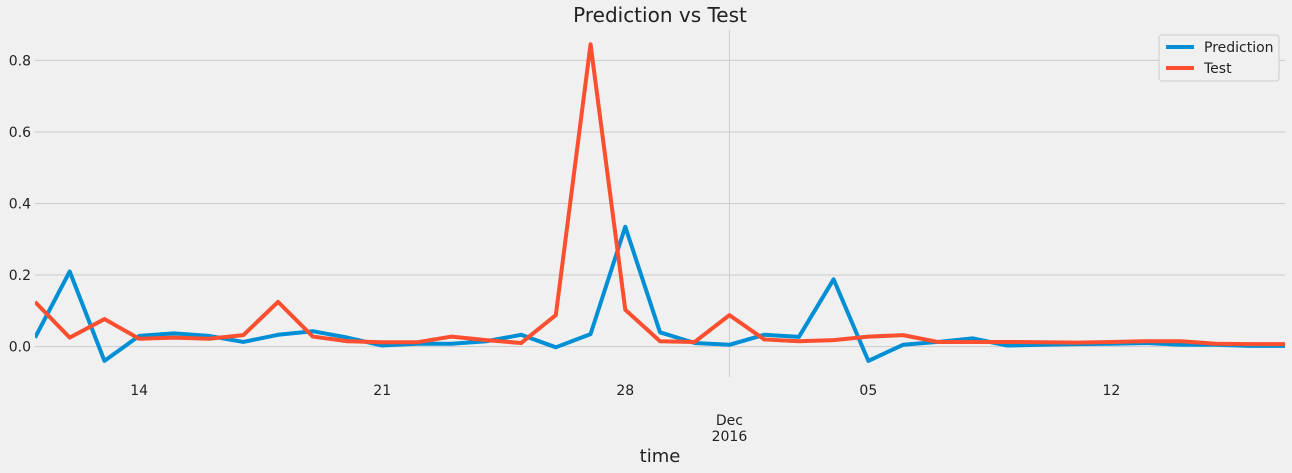  Describe the element at coordinates (20, 348) in the screenshot. I see `y-tick-label: 0.0` at that location.